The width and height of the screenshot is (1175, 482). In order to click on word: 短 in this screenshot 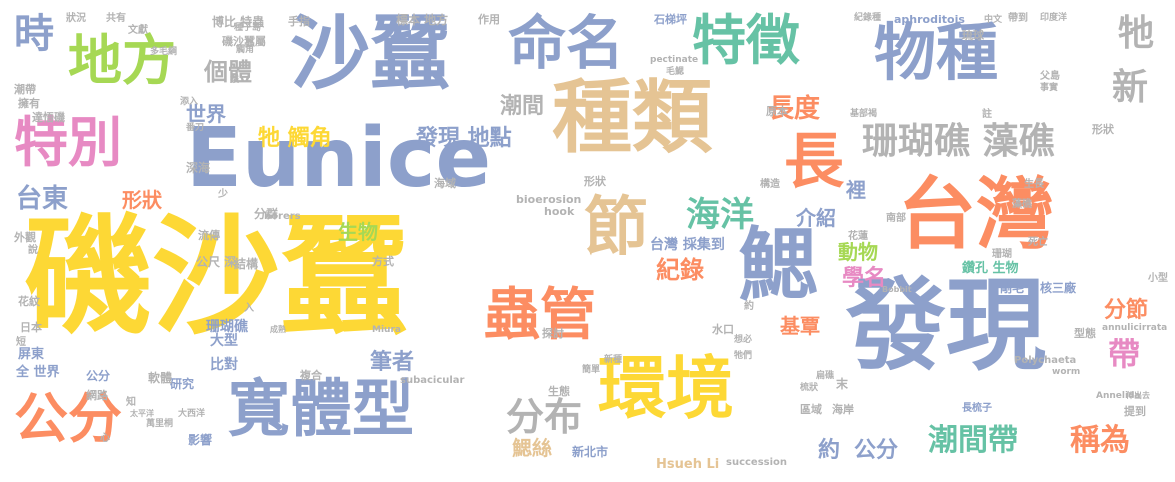, I will do `click(21, 342)`.